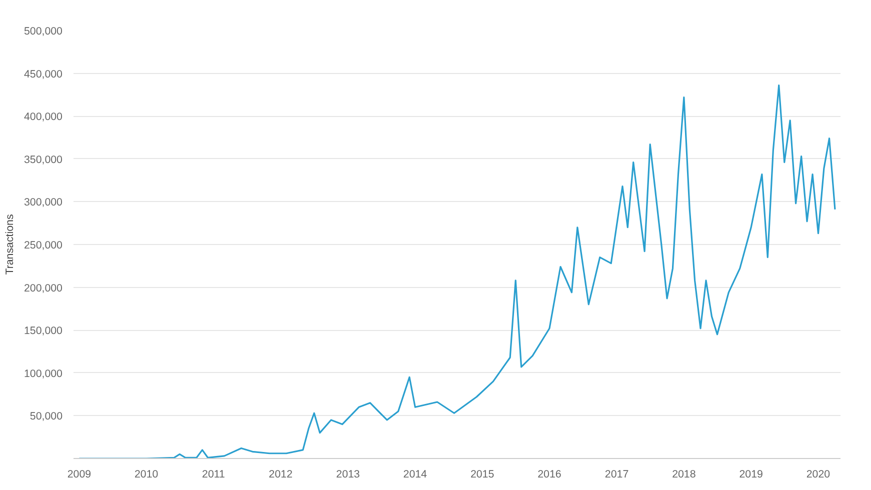  What do you see at coordinates (43, 288) in the screenshot?
I see `y-tick-label: 200,000` at bounding box center [43, 288].